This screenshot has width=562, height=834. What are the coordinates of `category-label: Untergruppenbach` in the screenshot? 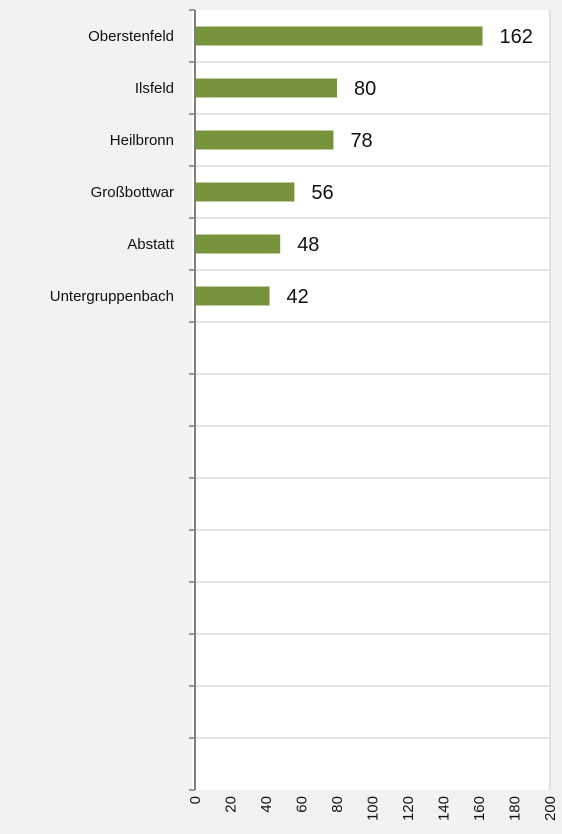 It's located at (112, 296).